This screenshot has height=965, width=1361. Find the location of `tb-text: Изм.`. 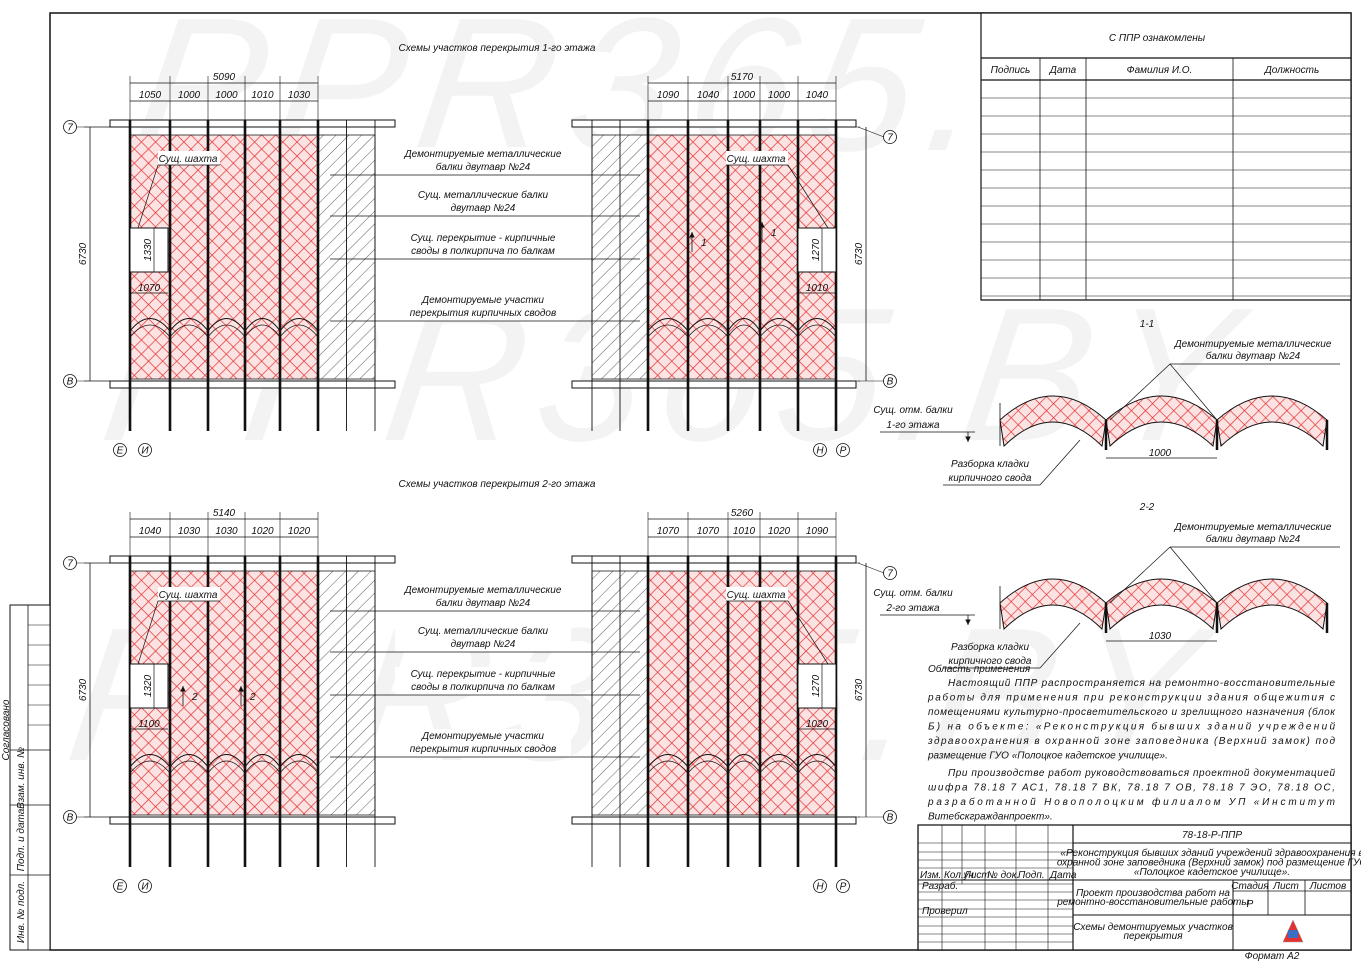

tb-text: Изм. is located at coordinates (930, 875).